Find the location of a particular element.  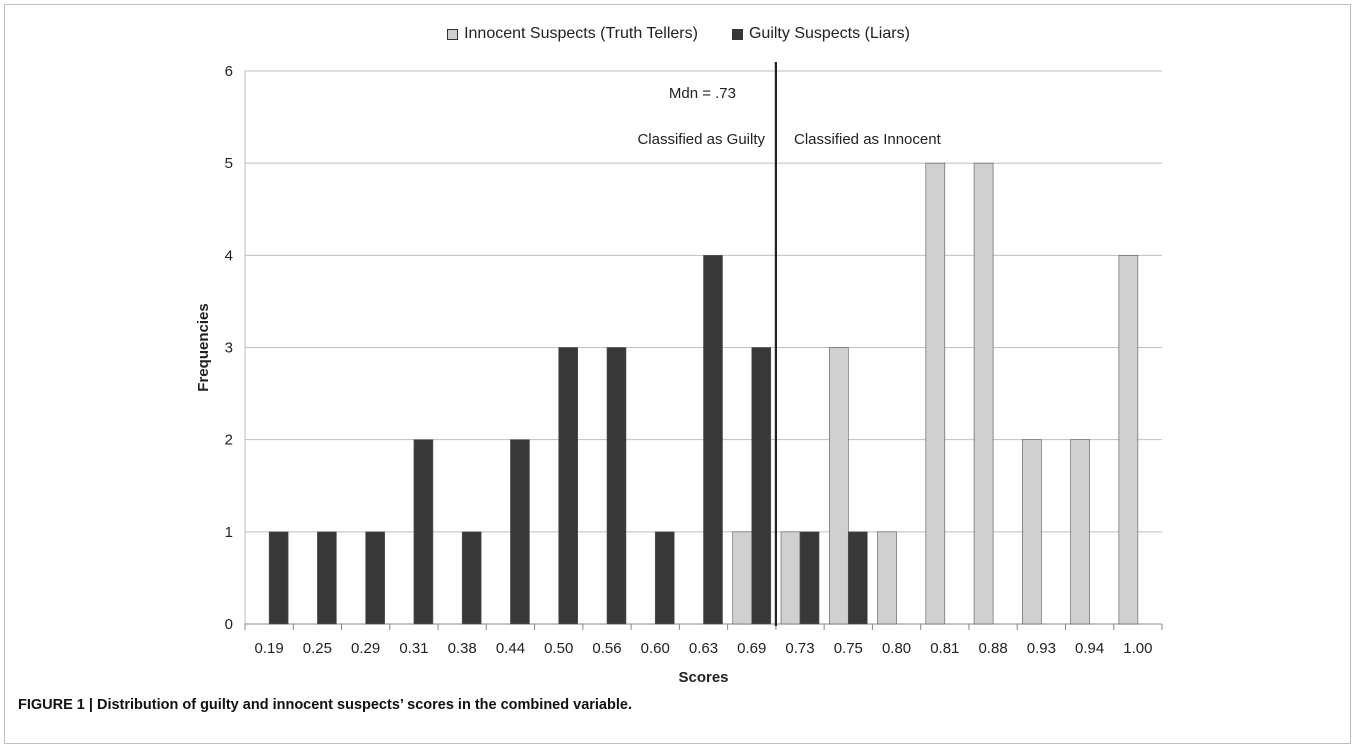

x-tick-label: 0.75 is located at coordinates (848, 648).